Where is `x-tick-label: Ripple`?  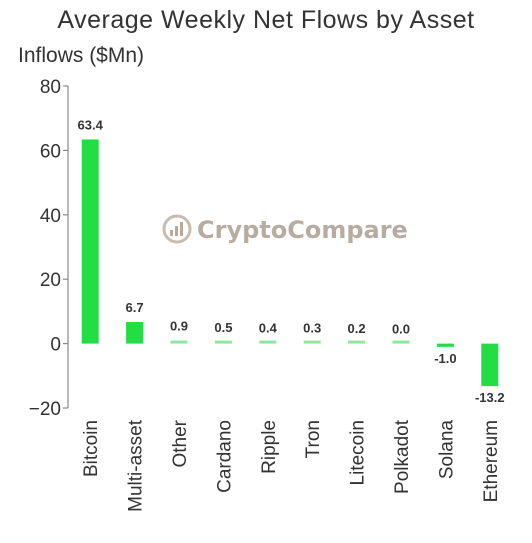 x-tick-label: Ripple is located at coordinates (269, 447).